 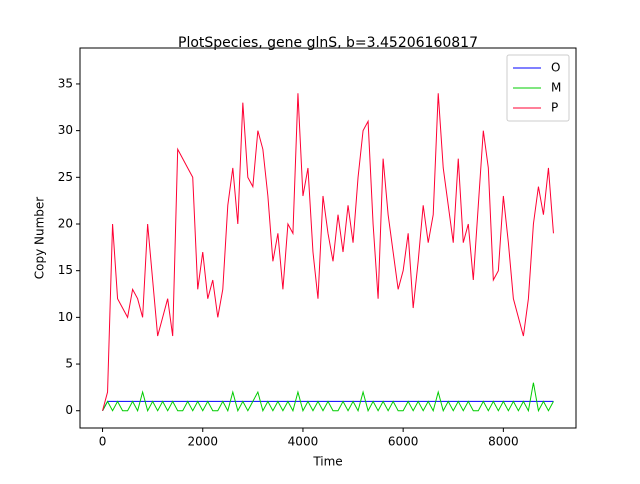 What do you see at coordinates (556, 88) in the screenshot?
I see `legend-label: M` at bounding box center [556, 88].